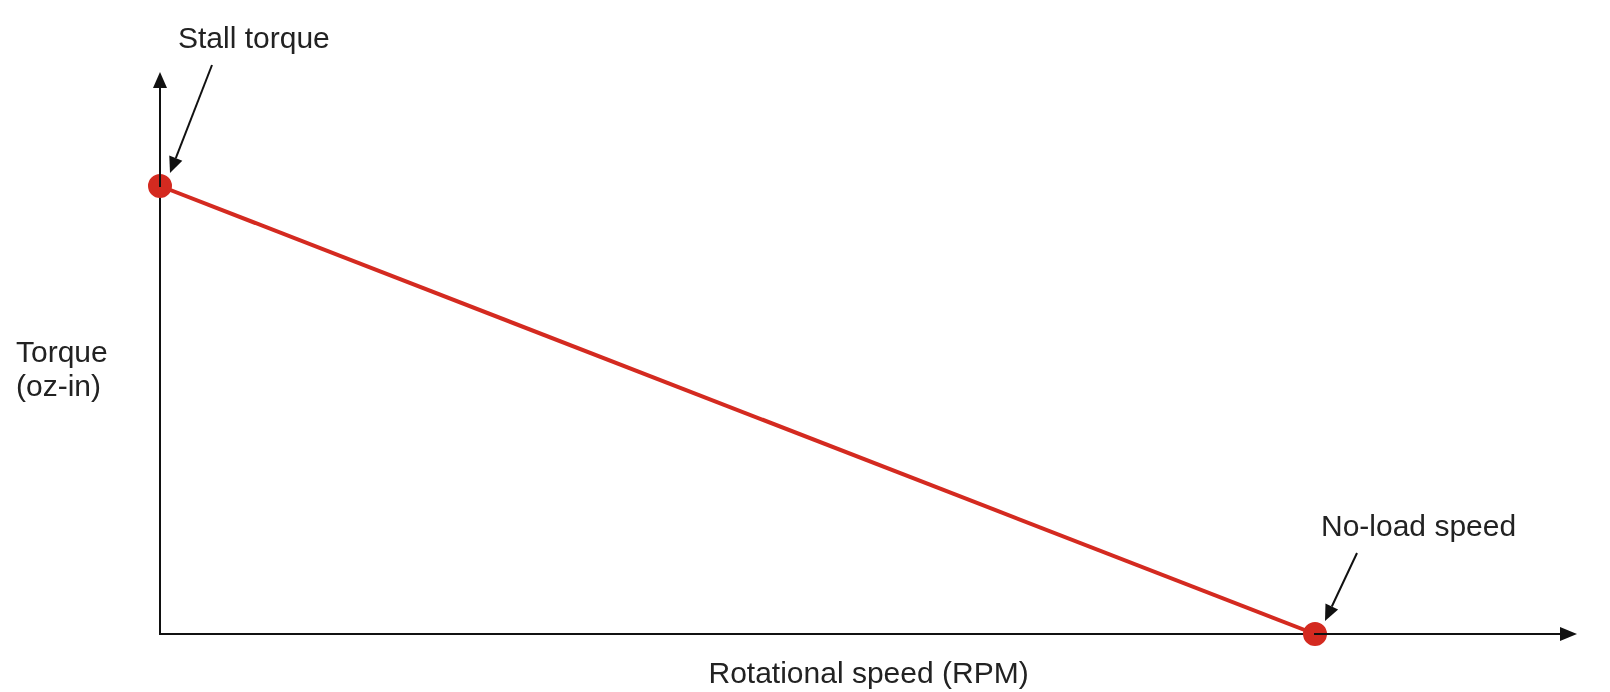  Describe the element at coordinates (1419, 526) in the screenshot. I see `annotation: No-load speed` at that location.